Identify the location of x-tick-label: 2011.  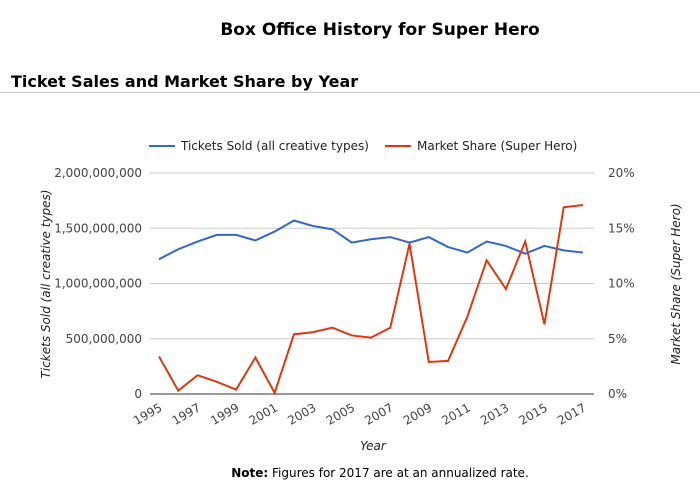
(455, 413).